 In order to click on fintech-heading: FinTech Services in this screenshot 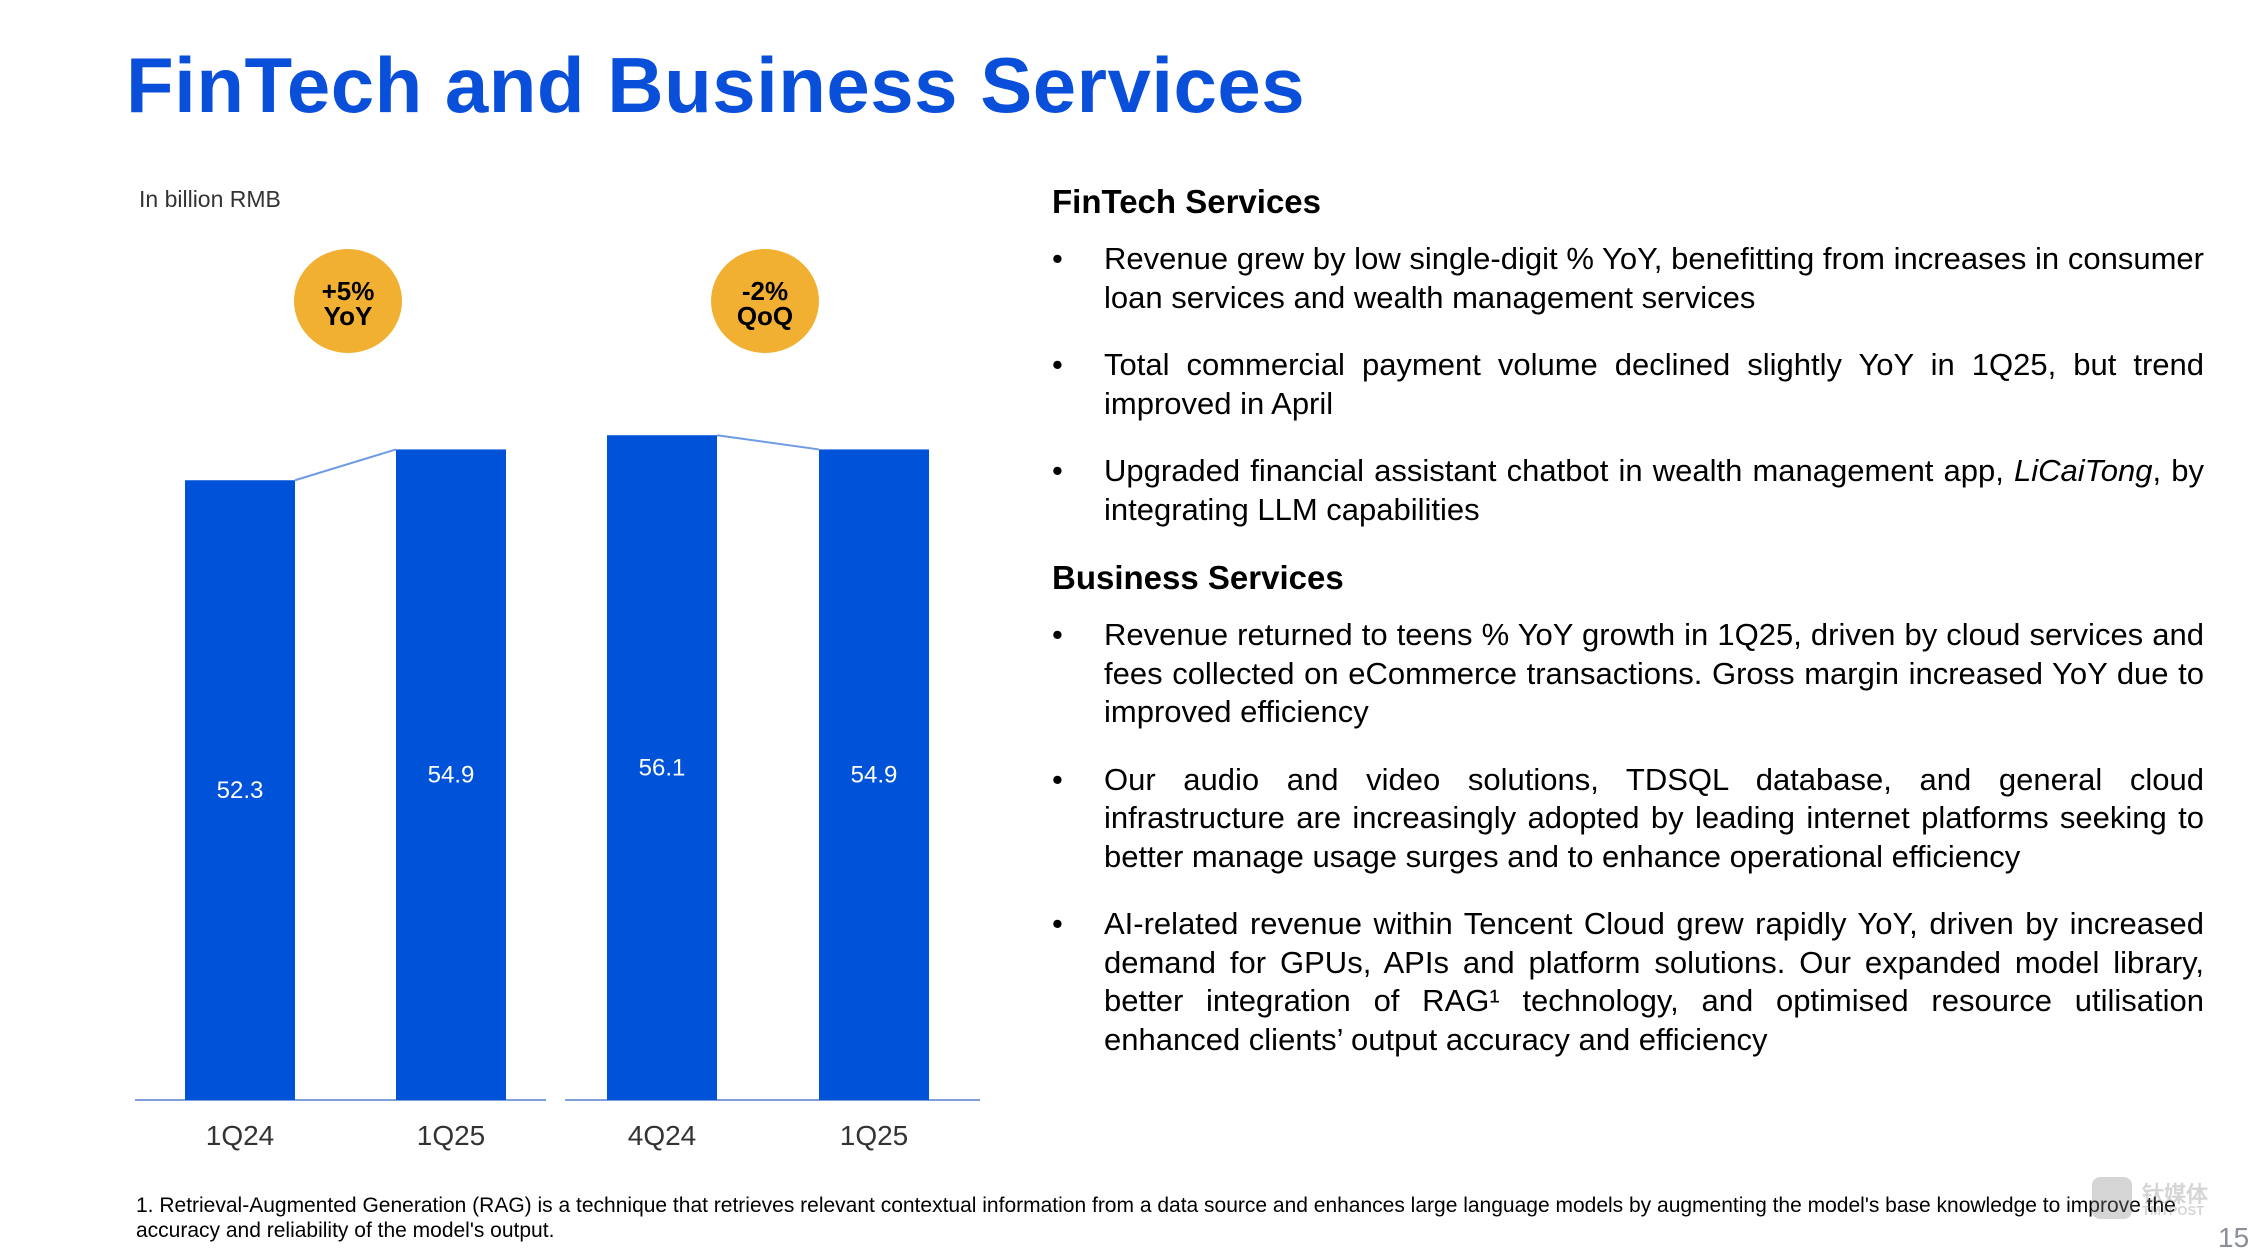, I will do `click(1187, 201)`.